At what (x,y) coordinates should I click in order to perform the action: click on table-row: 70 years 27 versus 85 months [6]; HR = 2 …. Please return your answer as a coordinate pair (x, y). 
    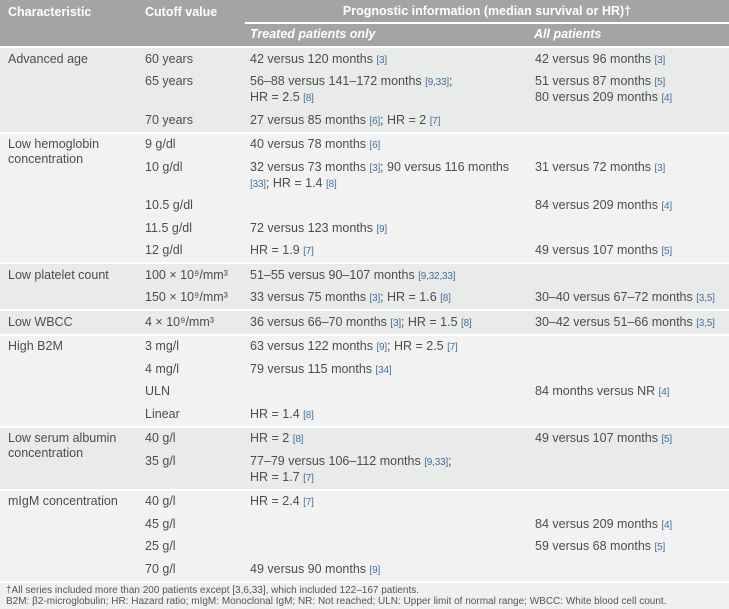
    Looking at the image, I should click on (364, 121).